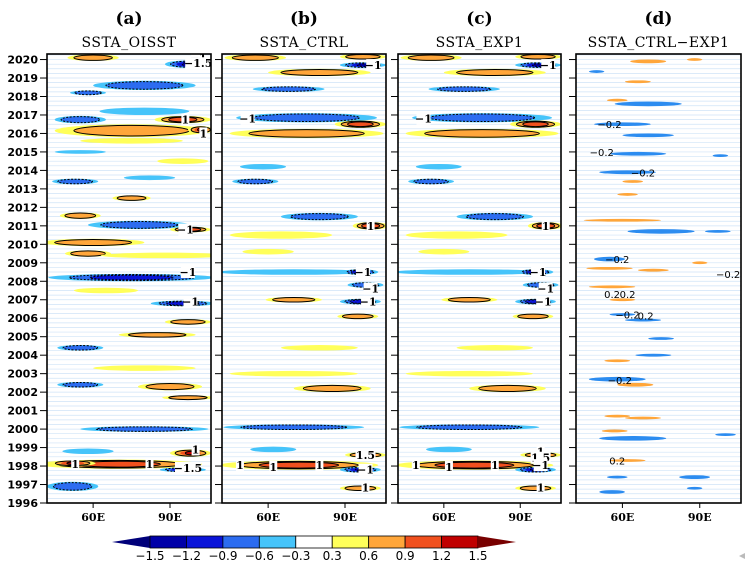 This screenshot has height=570, width=745. Describe the element at coordinates (128, 19) in the screenshot. I see `panel-letter: (a)` at that location.